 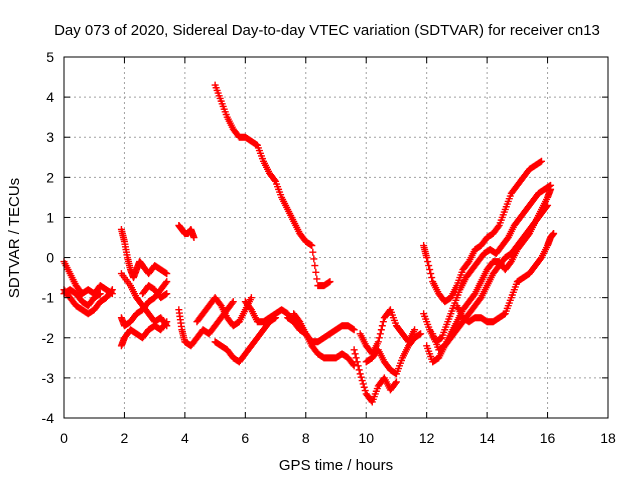 What do you see at coordinates (50, 57) in the screenshot?
I see `y-tick-label: 5` at bounding box center [50, 57].